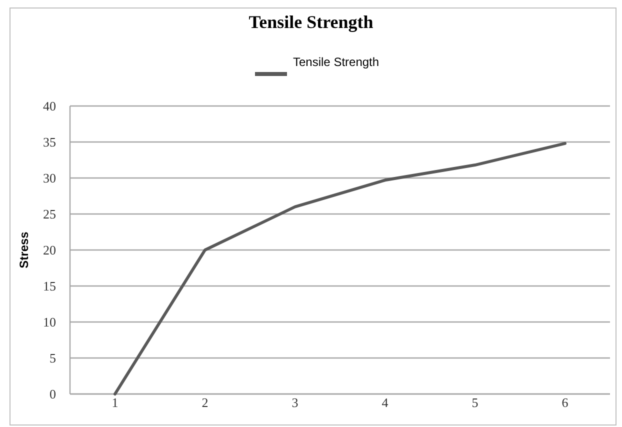 The height and width of the screenshot is (427, 622). What do you see at coordinates (49, 106) in the screenshot?
I see `y-tick-label: 40` at bounding box center [49, 106].